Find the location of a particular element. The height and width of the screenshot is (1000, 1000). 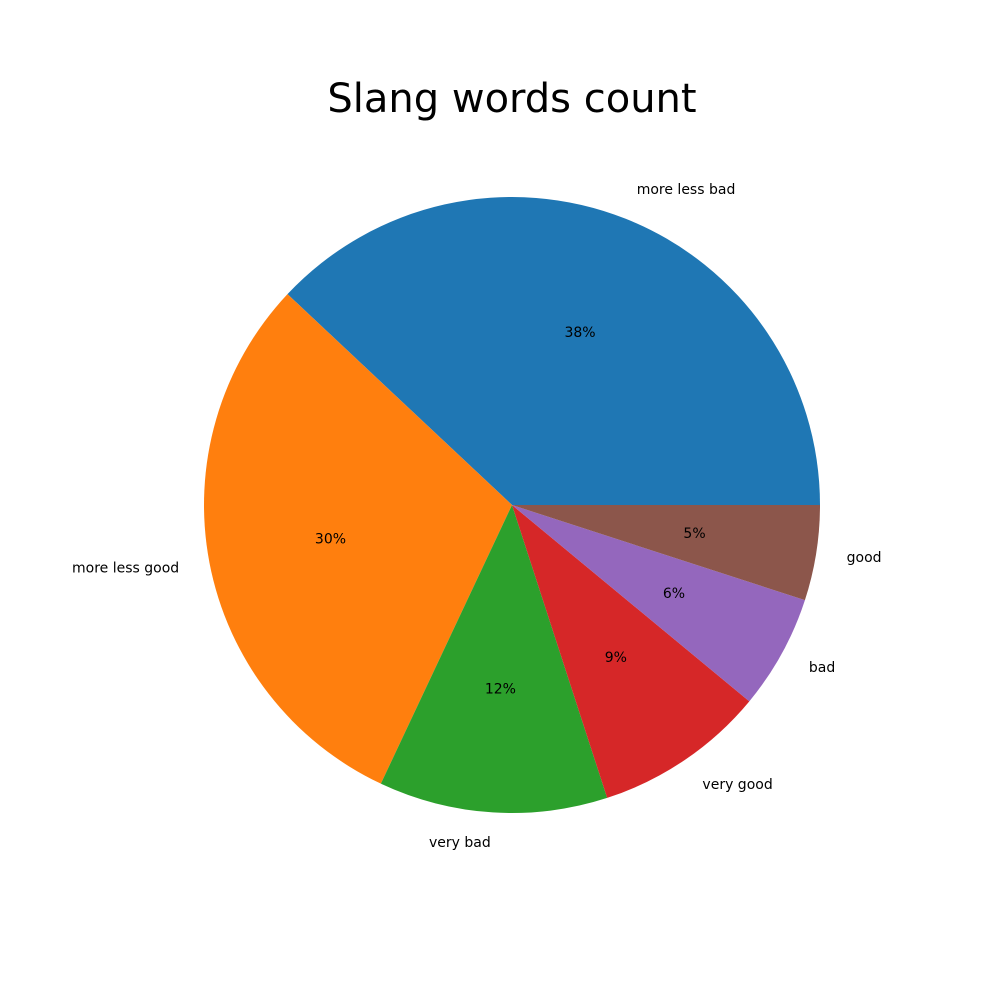

slice-label: very bad is located at coordinates (460, 843).